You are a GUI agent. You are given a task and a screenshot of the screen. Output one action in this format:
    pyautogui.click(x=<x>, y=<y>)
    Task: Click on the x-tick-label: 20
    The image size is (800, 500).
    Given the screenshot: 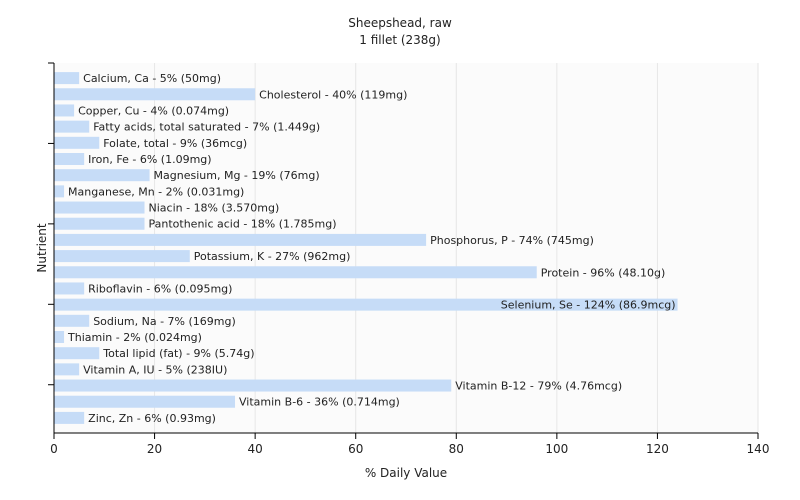 What is the action you would take?
    pyautogui.click(x=154, y=449)
    